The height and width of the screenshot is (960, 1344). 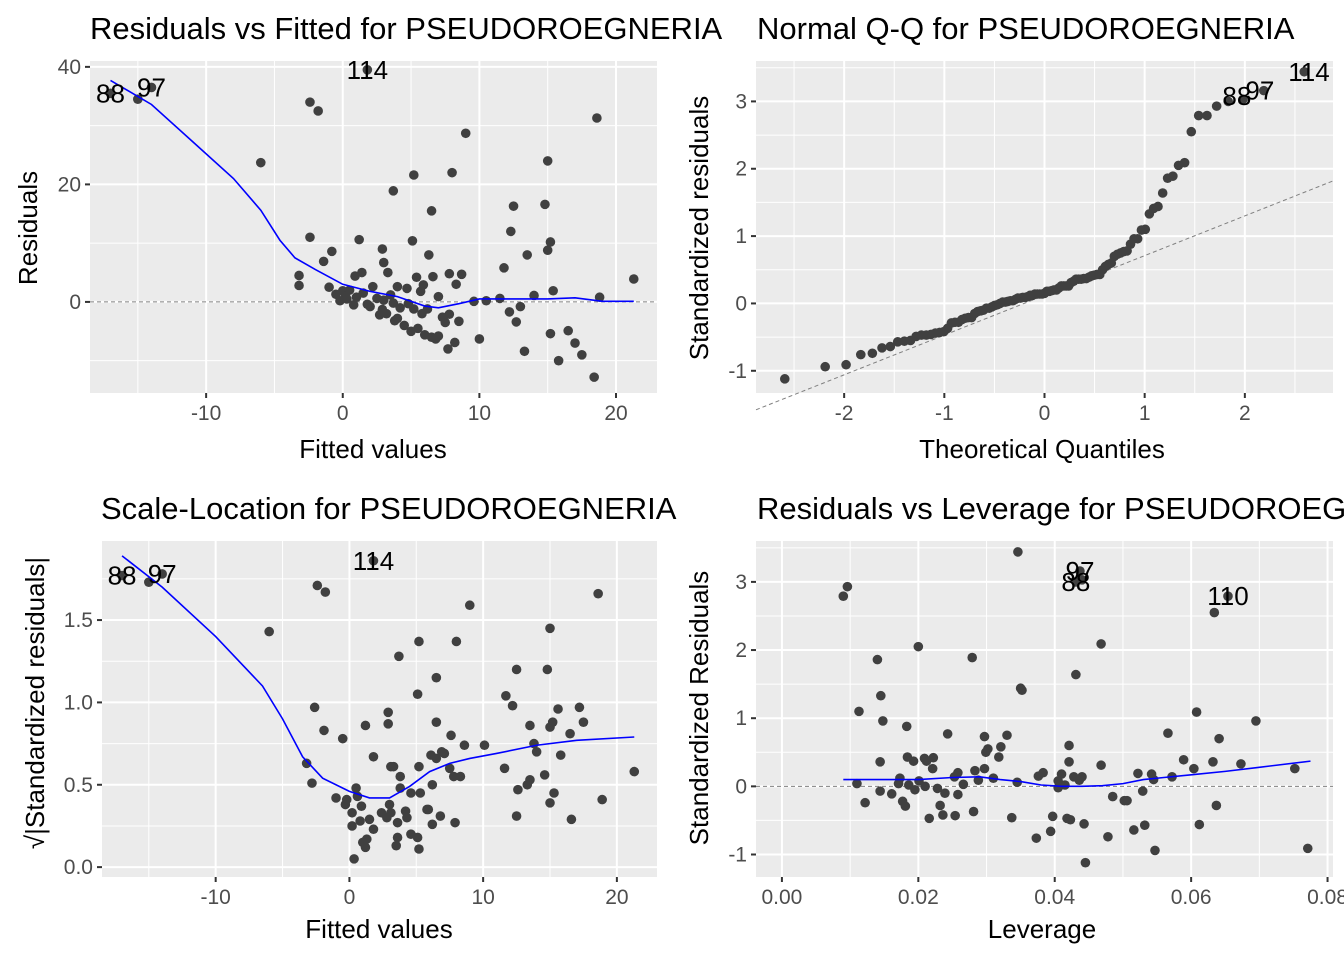 What do you see at coordinates (78, 785) in the screenshot?
I see `y-tick-label: 0.5` at bounding box center [78, 785].